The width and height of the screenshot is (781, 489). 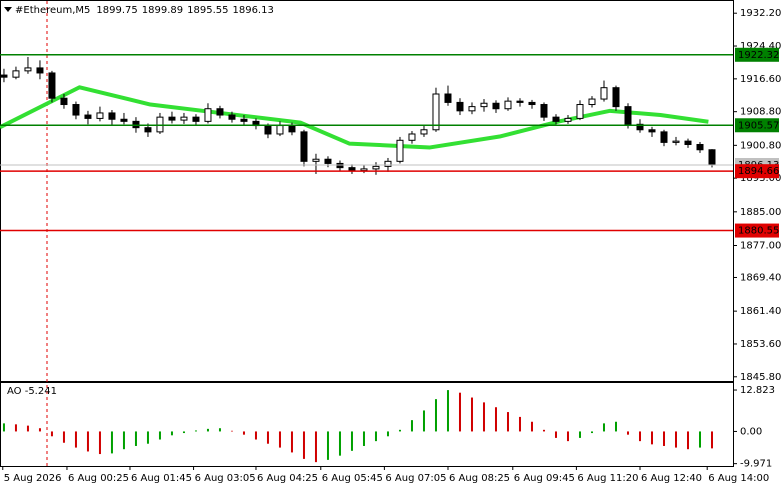 What do you see at coordinates (760, 344) in the screenshot?
I see `y-tick-label: 1853.60` at bounding box center [760, 344].